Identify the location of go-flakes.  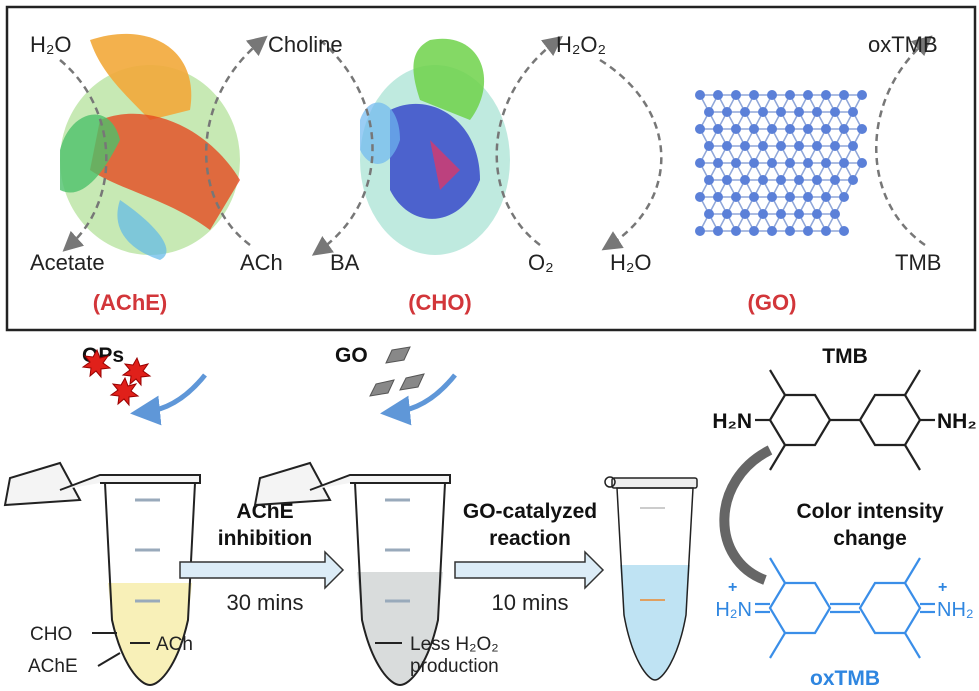
(397, 371).